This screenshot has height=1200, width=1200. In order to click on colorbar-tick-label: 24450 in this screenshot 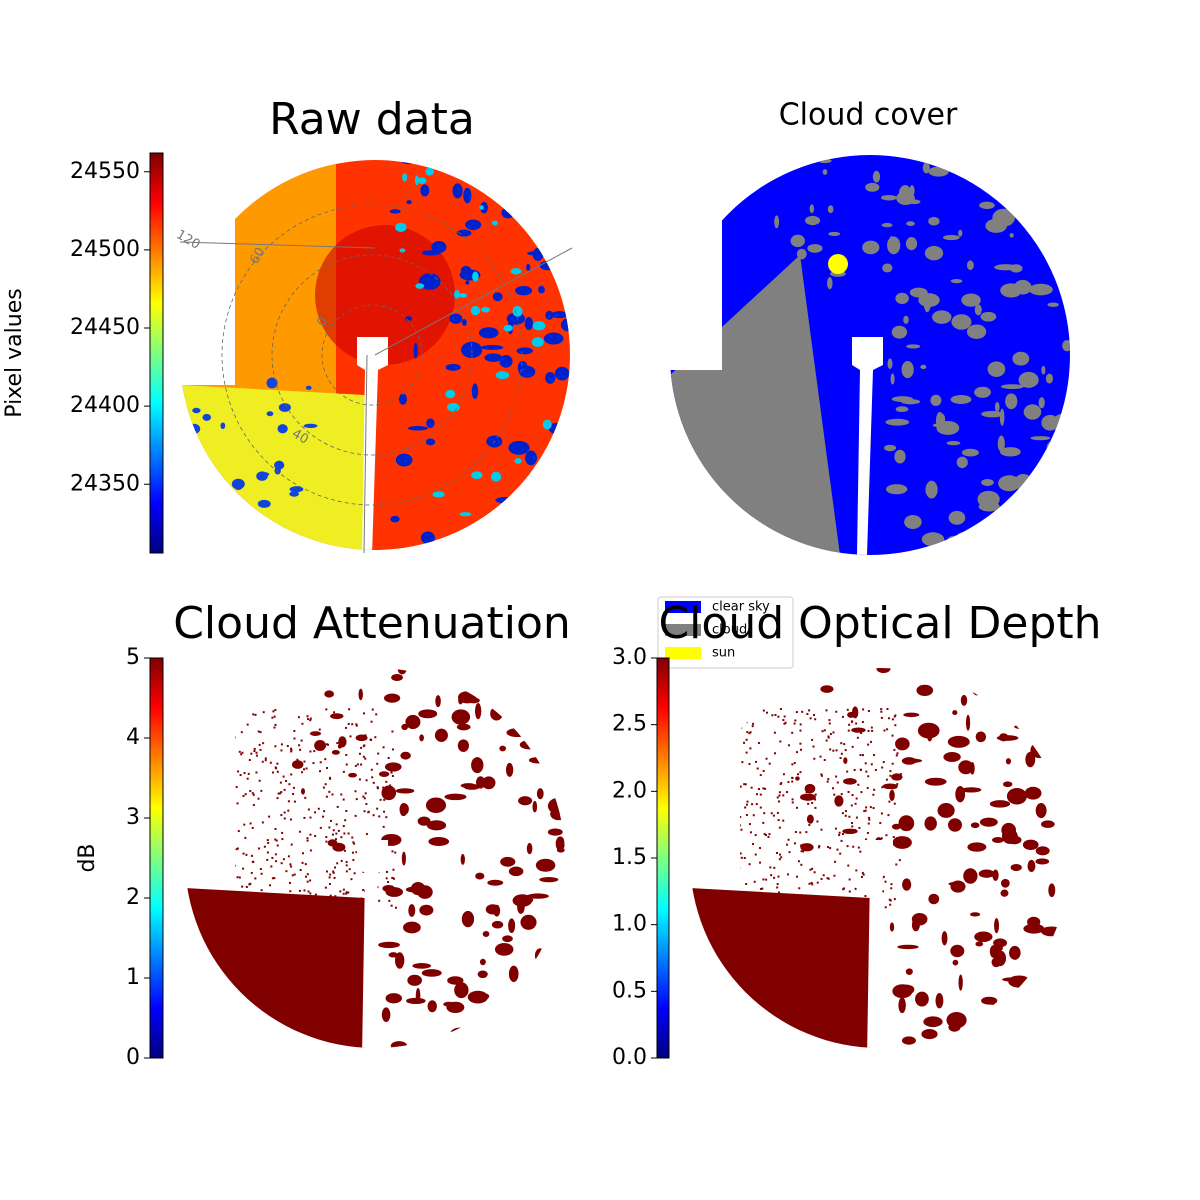, I will do `click(105, 327)`.